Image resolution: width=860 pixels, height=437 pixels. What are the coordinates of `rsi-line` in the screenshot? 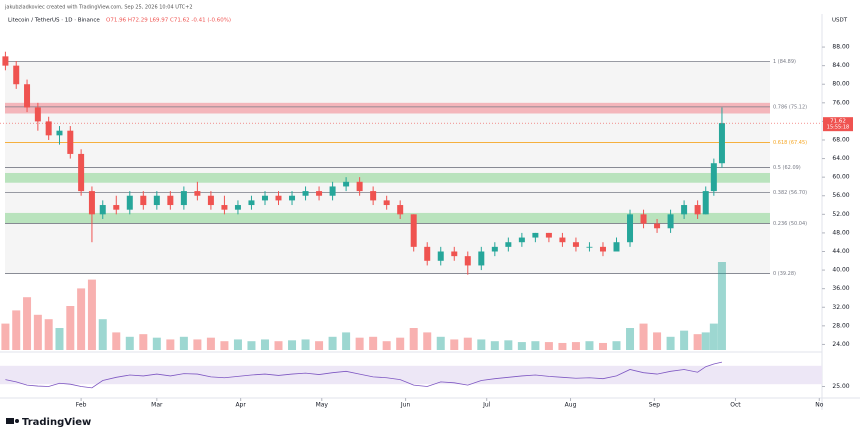 It's located at (364, 375).